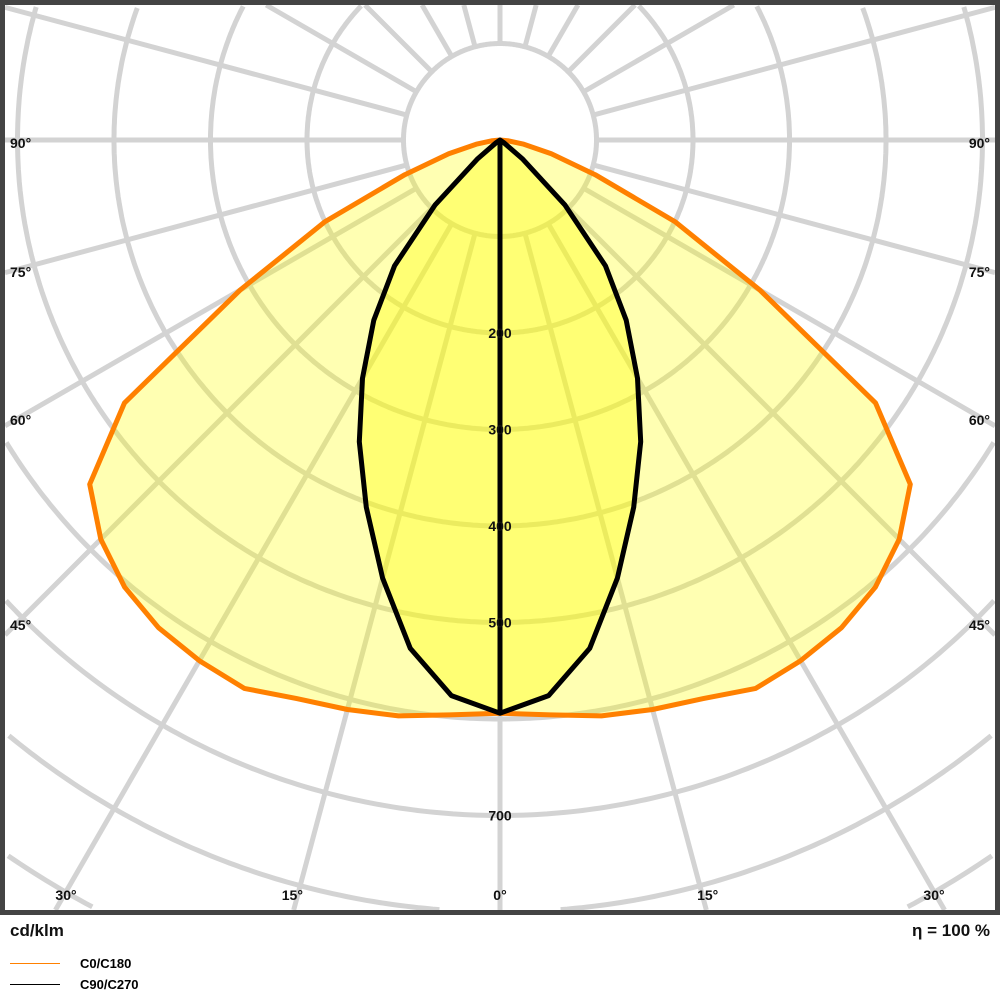 This screenshot has width=1000, height=1000. I want to click on angle-label-right: 90°, so click(979, 143).